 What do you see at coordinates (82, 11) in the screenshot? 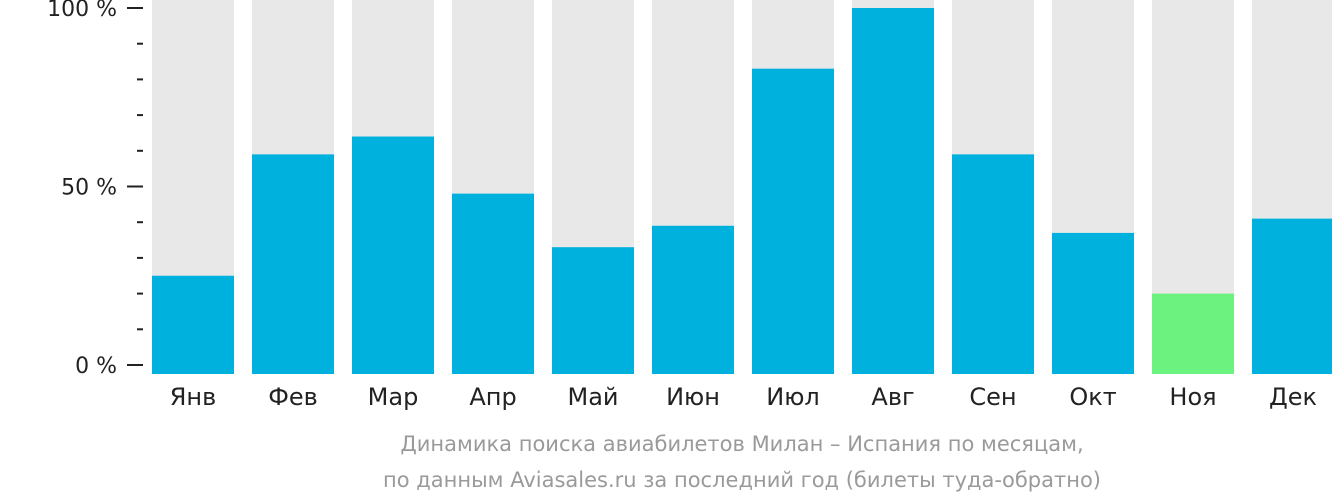
I see `y-tick-label: 100 %` at bounding box center [82, 11].